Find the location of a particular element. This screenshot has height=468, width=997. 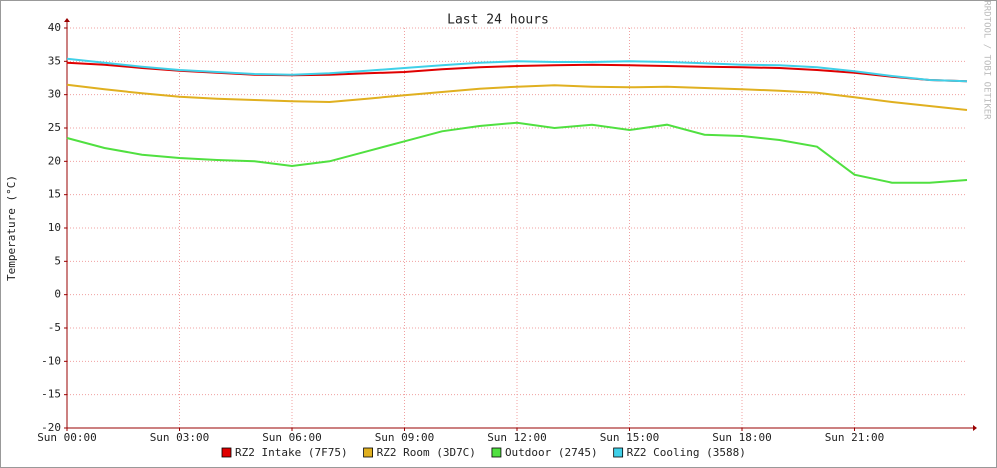

y-tick-label: 10 is located at coordinates (54, 227).